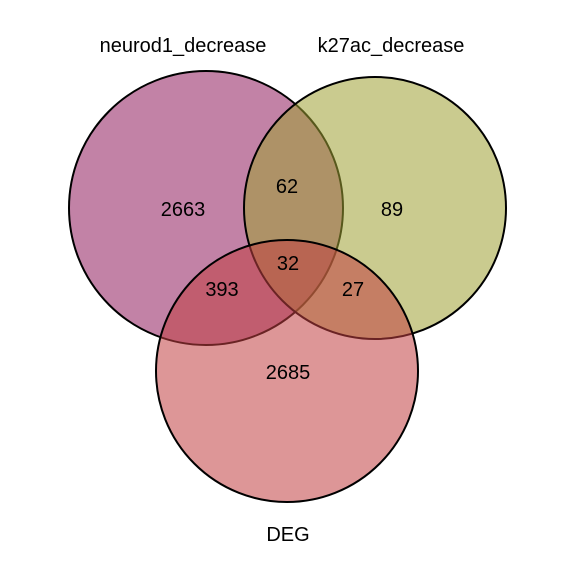  Describe the element at coordinates (183, 210) in the screenshot. I see `count-neurod1-only: 2663` at that location.